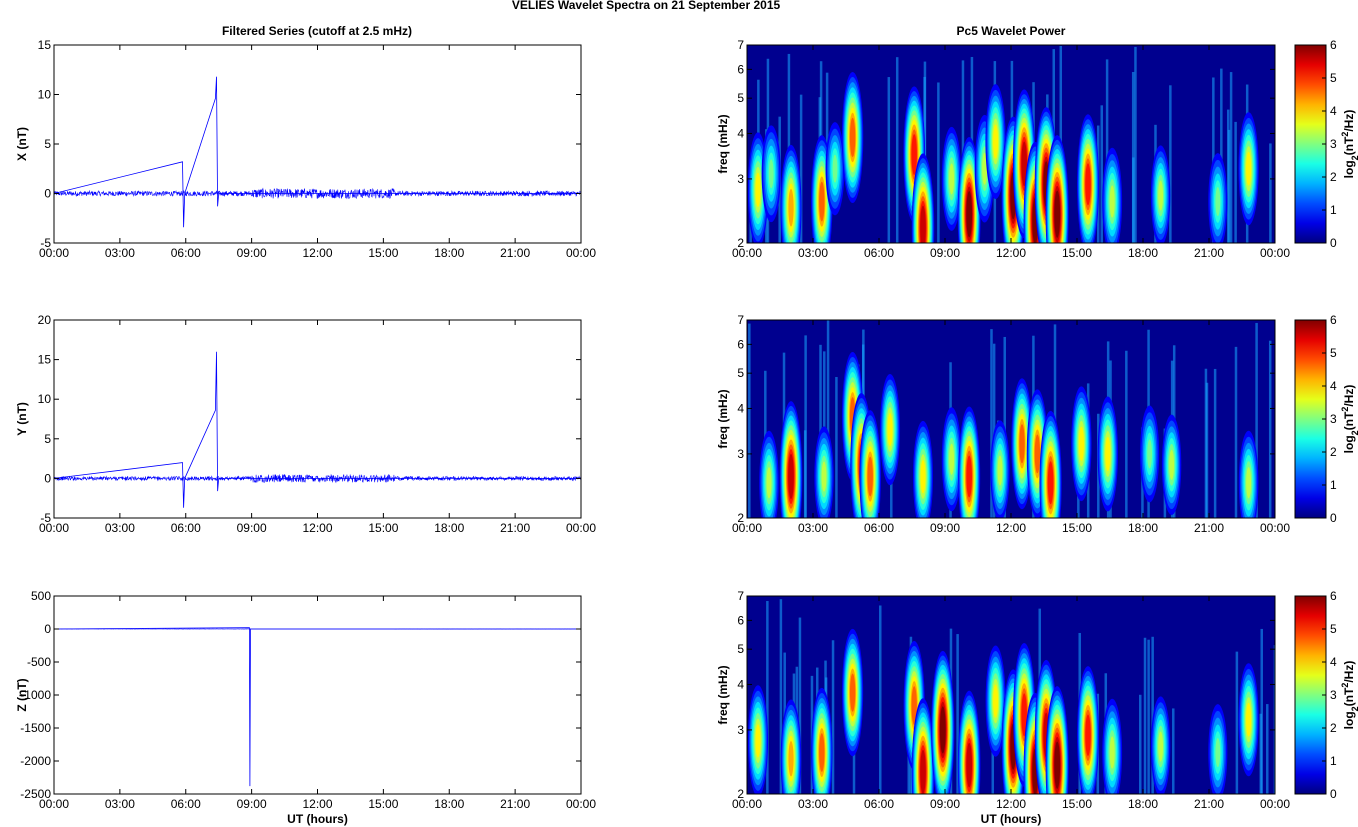 The width and height of the screenshot is (1358, 827). Describe the element at coordinates (45, 399) in the screenshot. I see `y-tick-label: 10` at that location.